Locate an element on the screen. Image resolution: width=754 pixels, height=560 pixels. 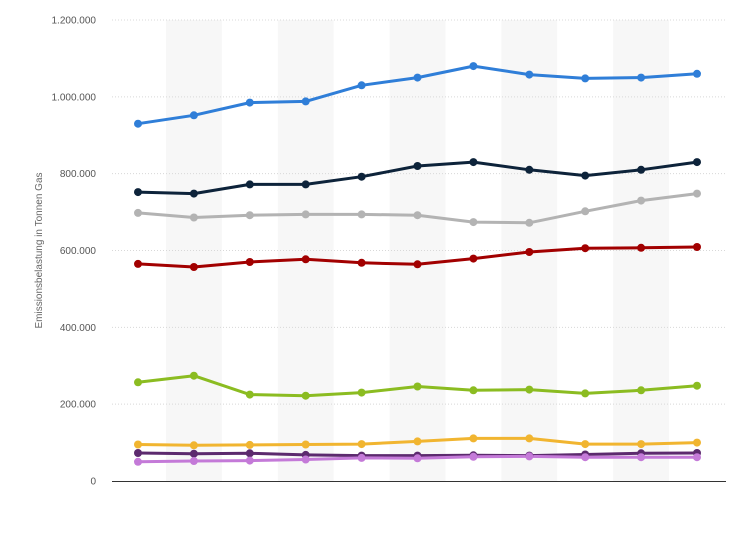
y-tick-label: 800.000 is located at coordinates (78, 174).